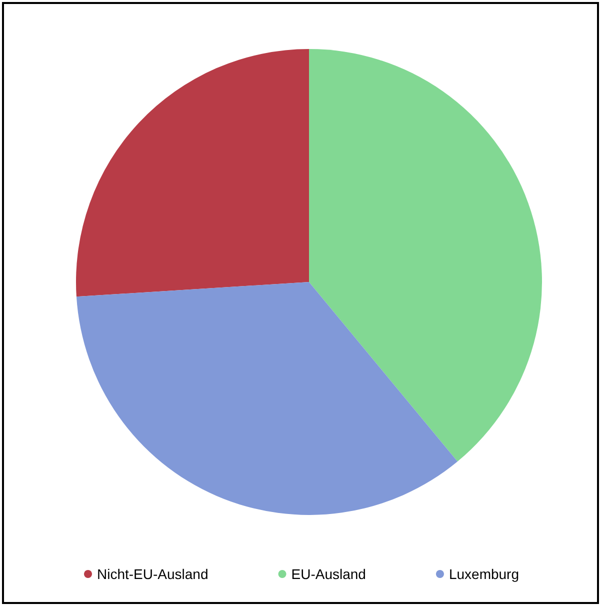 Image resolution: width=603 pixels, height=608 pixels. What do you see at coordinates (328, 574) in the screenshot?
I see `legend-label: EU-Ausland` at bounding box center [328, 574].